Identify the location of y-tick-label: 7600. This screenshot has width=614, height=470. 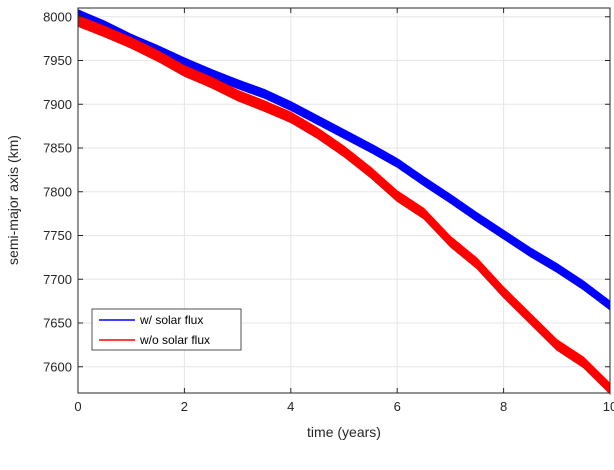
(57, 366).